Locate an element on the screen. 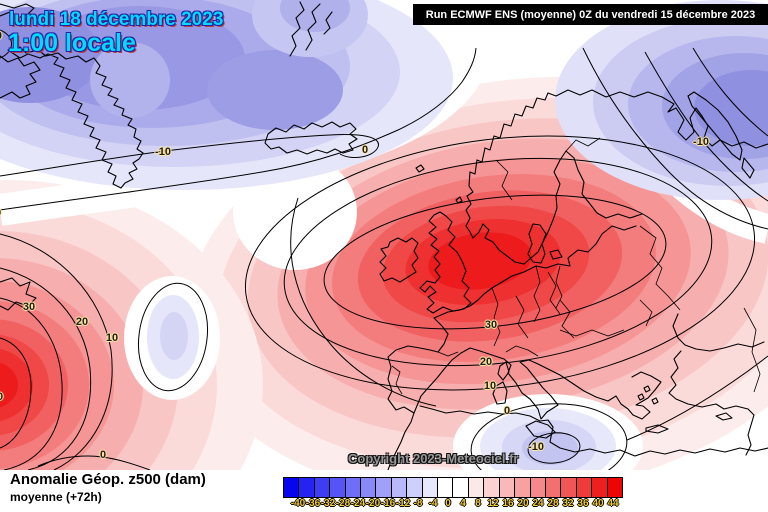  blue-blob-mid-atlantic is located at coordinates (173, 337).